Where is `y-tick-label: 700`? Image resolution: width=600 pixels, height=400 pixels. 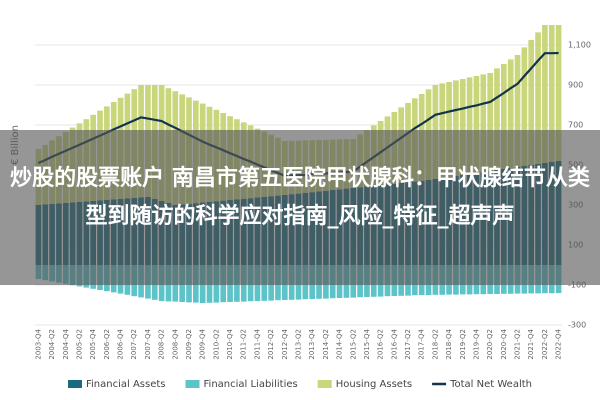 y-tick-label: 700 is located at coordinates (575, 125).